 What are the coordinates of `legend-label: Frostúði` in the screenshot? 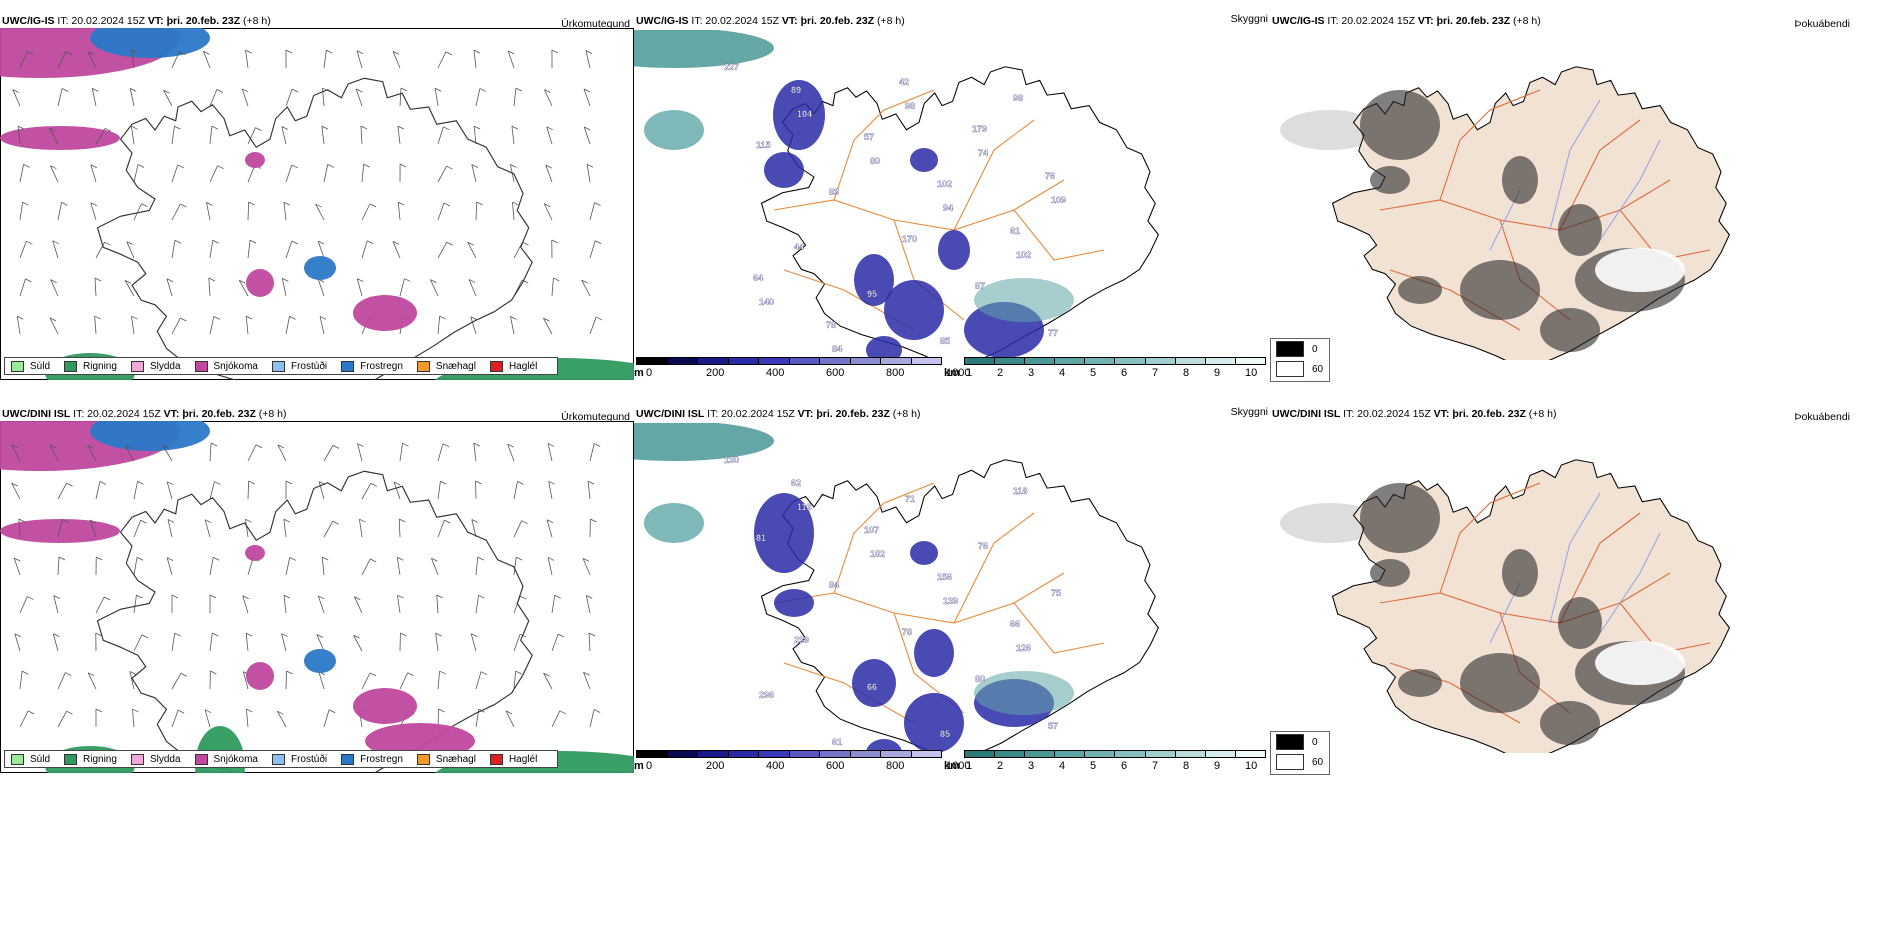 It's located at (309, 366).